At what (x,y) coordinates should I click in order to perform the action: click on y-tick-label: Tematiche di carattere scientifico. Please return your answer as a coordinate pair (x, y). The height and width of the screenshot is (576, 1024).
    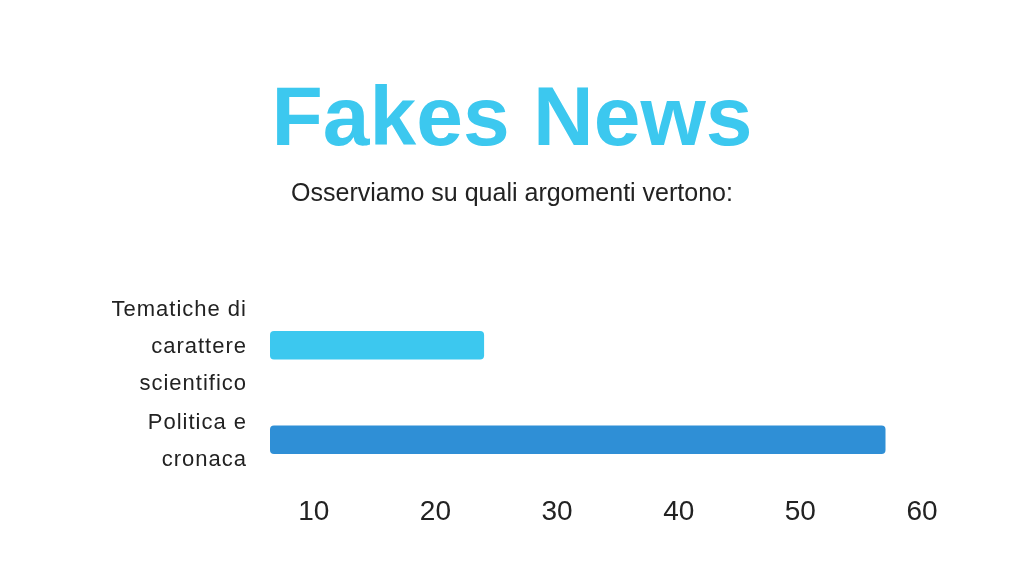
    Looking at the image, I should click on (179, 346).